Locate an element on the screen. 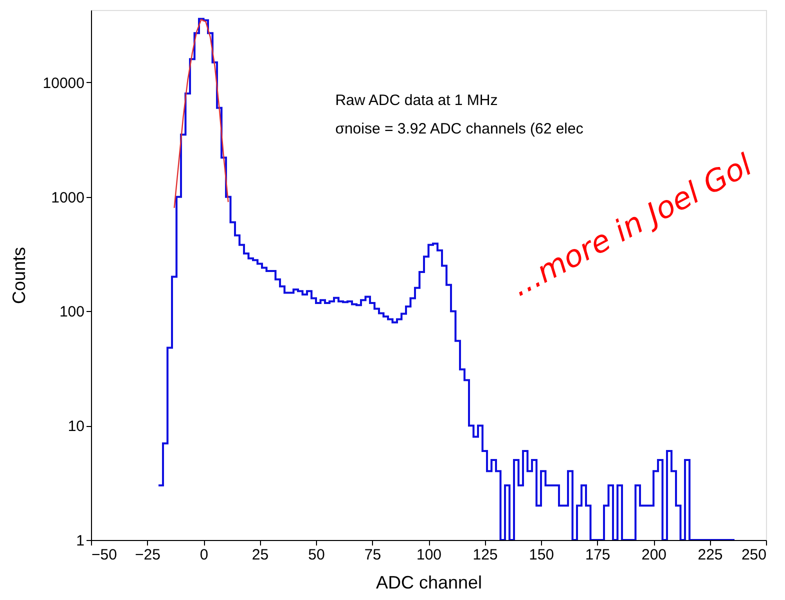 This screenshot has height=600, width=785. x-tick-label: −25 is located at coordinates (147, 555).